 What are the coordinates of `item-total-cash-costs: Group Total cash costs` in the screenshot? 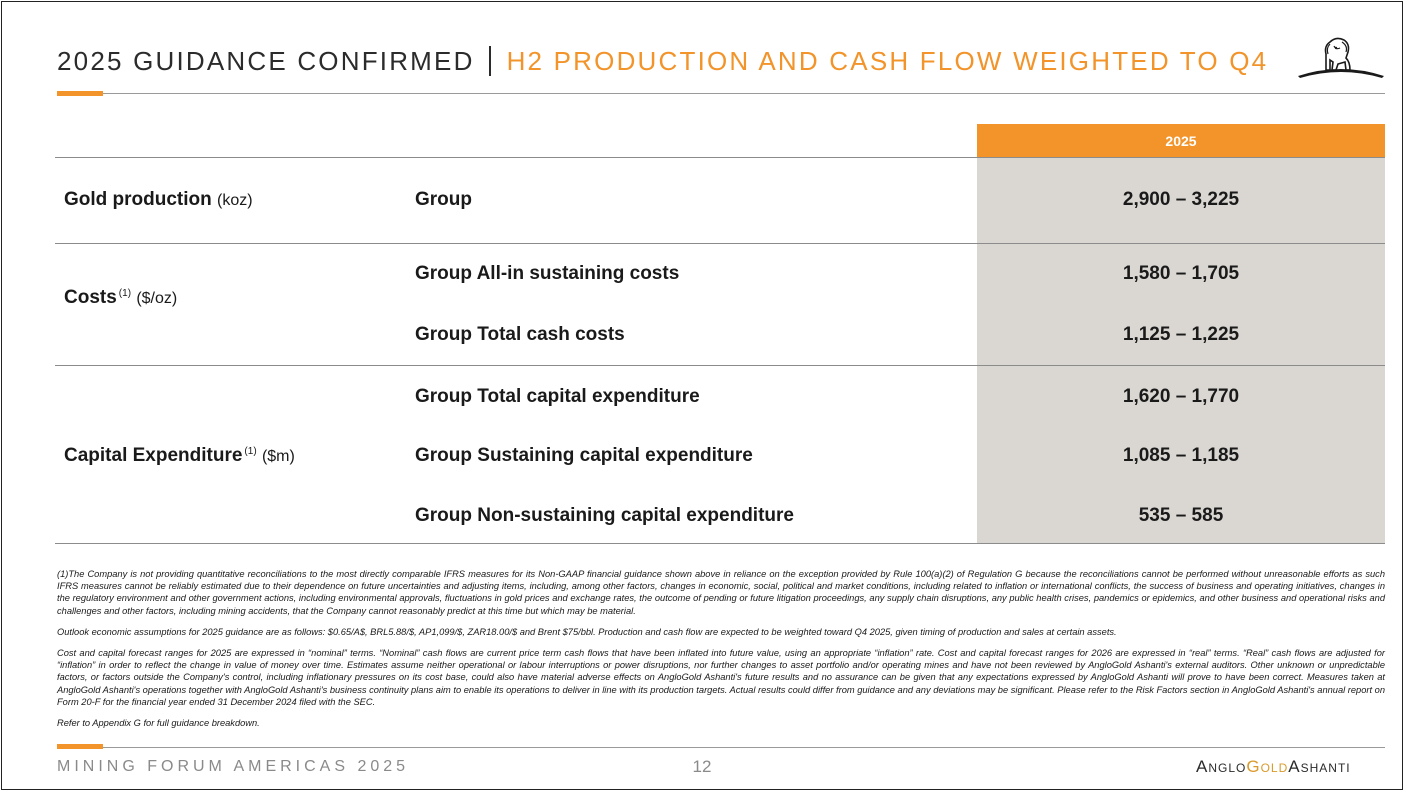 It's located at (520, 334).